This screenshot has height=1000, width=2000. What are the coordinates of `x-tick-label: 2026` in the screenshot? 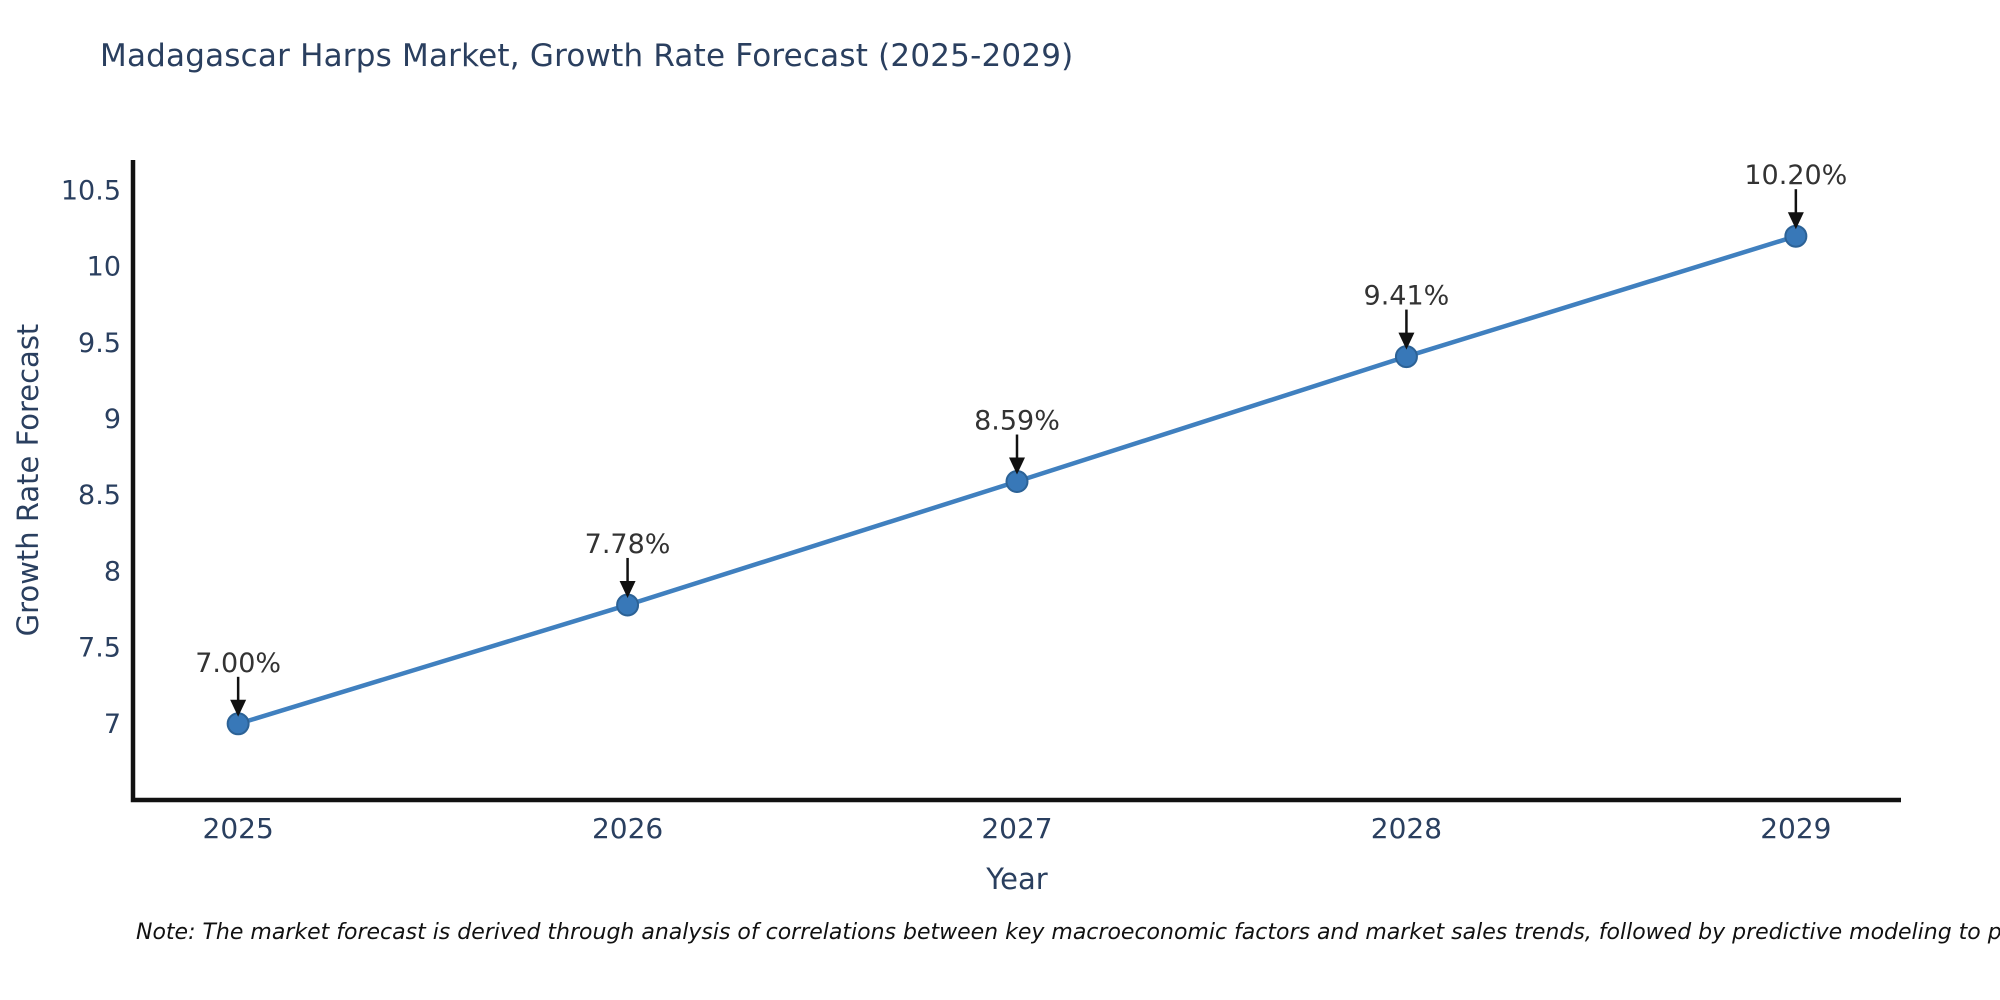 It's located at (627, 828).